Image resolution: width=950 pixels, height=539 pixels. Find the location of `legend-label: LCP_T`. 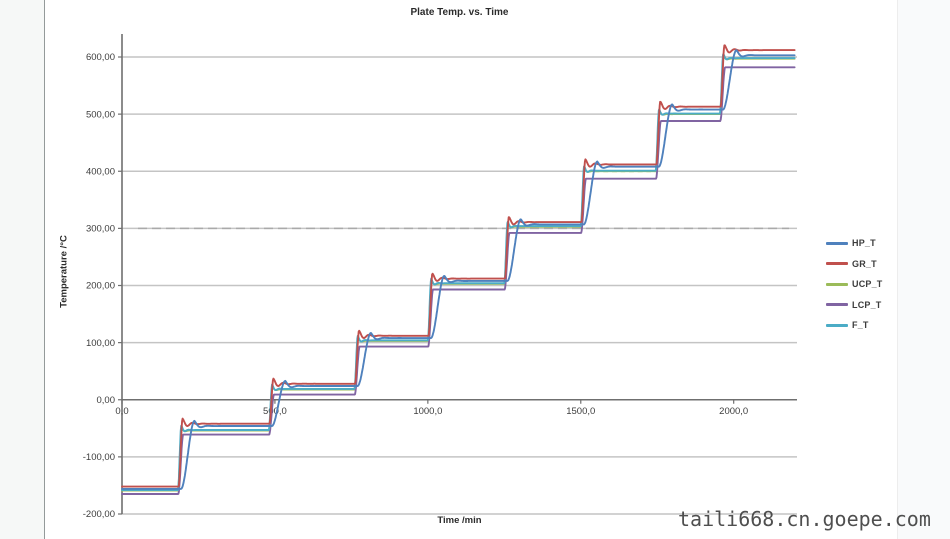

legend-label: LCP_T is located at coordinates (867, 304).